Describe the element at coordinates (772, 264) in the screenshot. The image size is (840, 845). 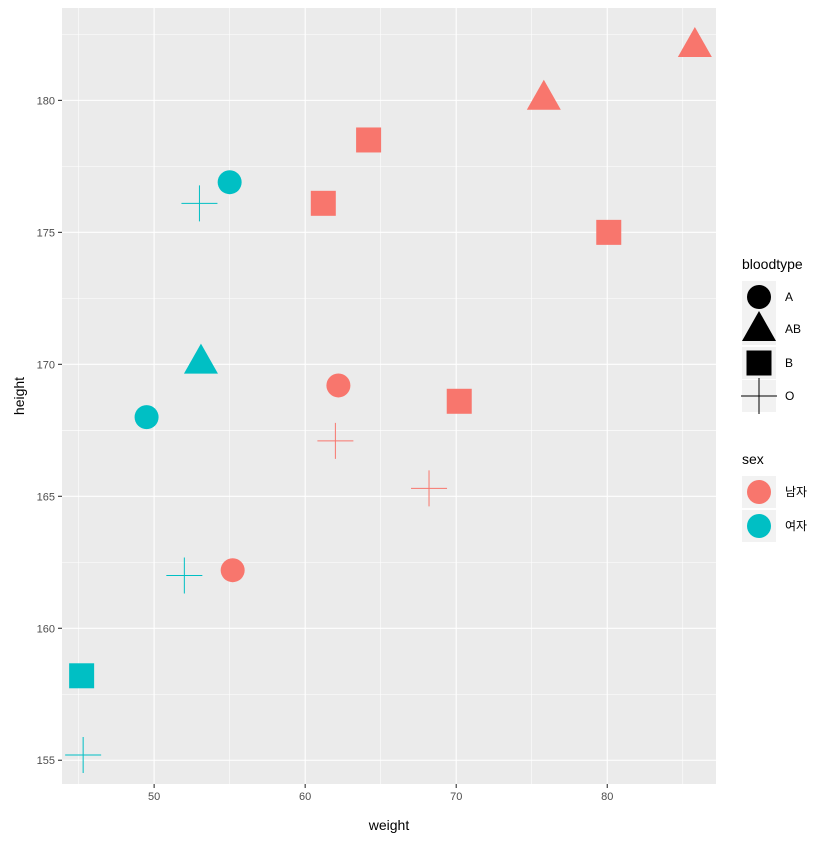
I see `legend-bloodtype-title: bloodtype` at that location.